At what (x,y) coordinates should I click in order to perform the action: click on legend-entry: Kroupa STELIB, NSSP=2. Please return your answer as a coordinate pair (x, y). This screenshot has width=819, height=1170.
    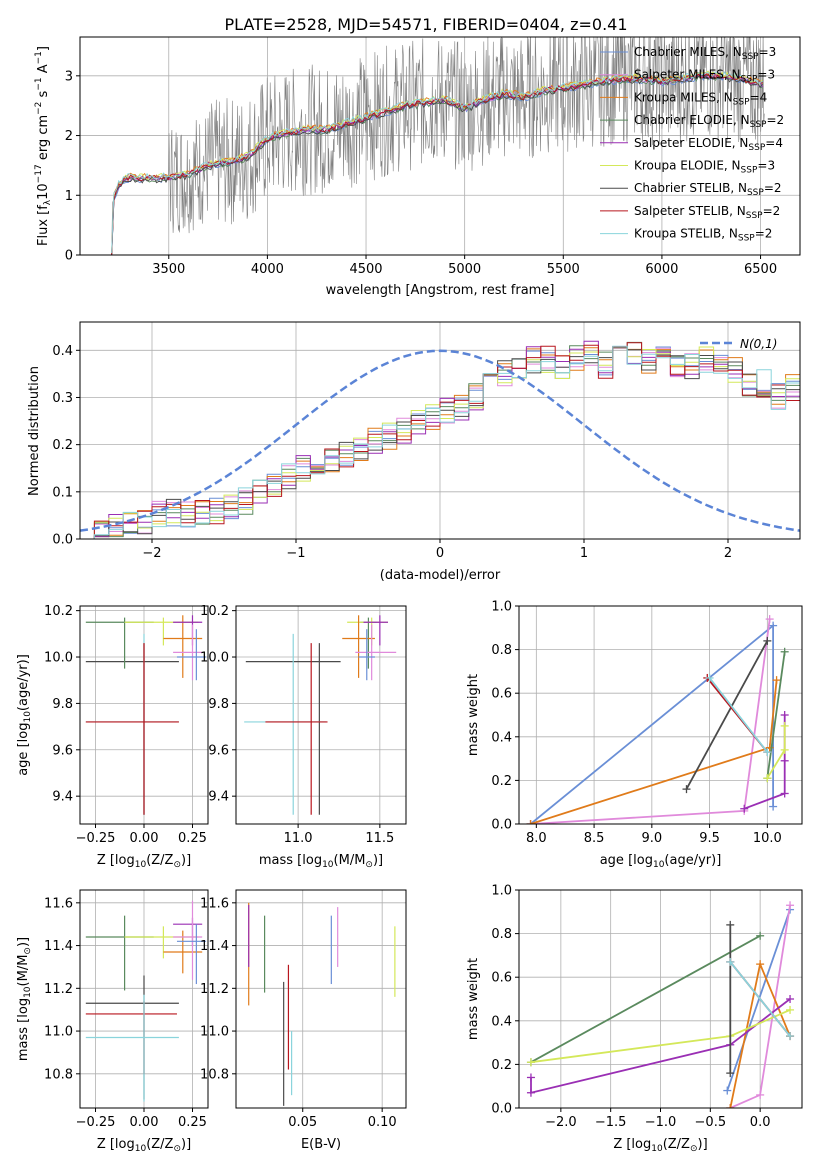
    Looking at the image, I should click on (703, 235).